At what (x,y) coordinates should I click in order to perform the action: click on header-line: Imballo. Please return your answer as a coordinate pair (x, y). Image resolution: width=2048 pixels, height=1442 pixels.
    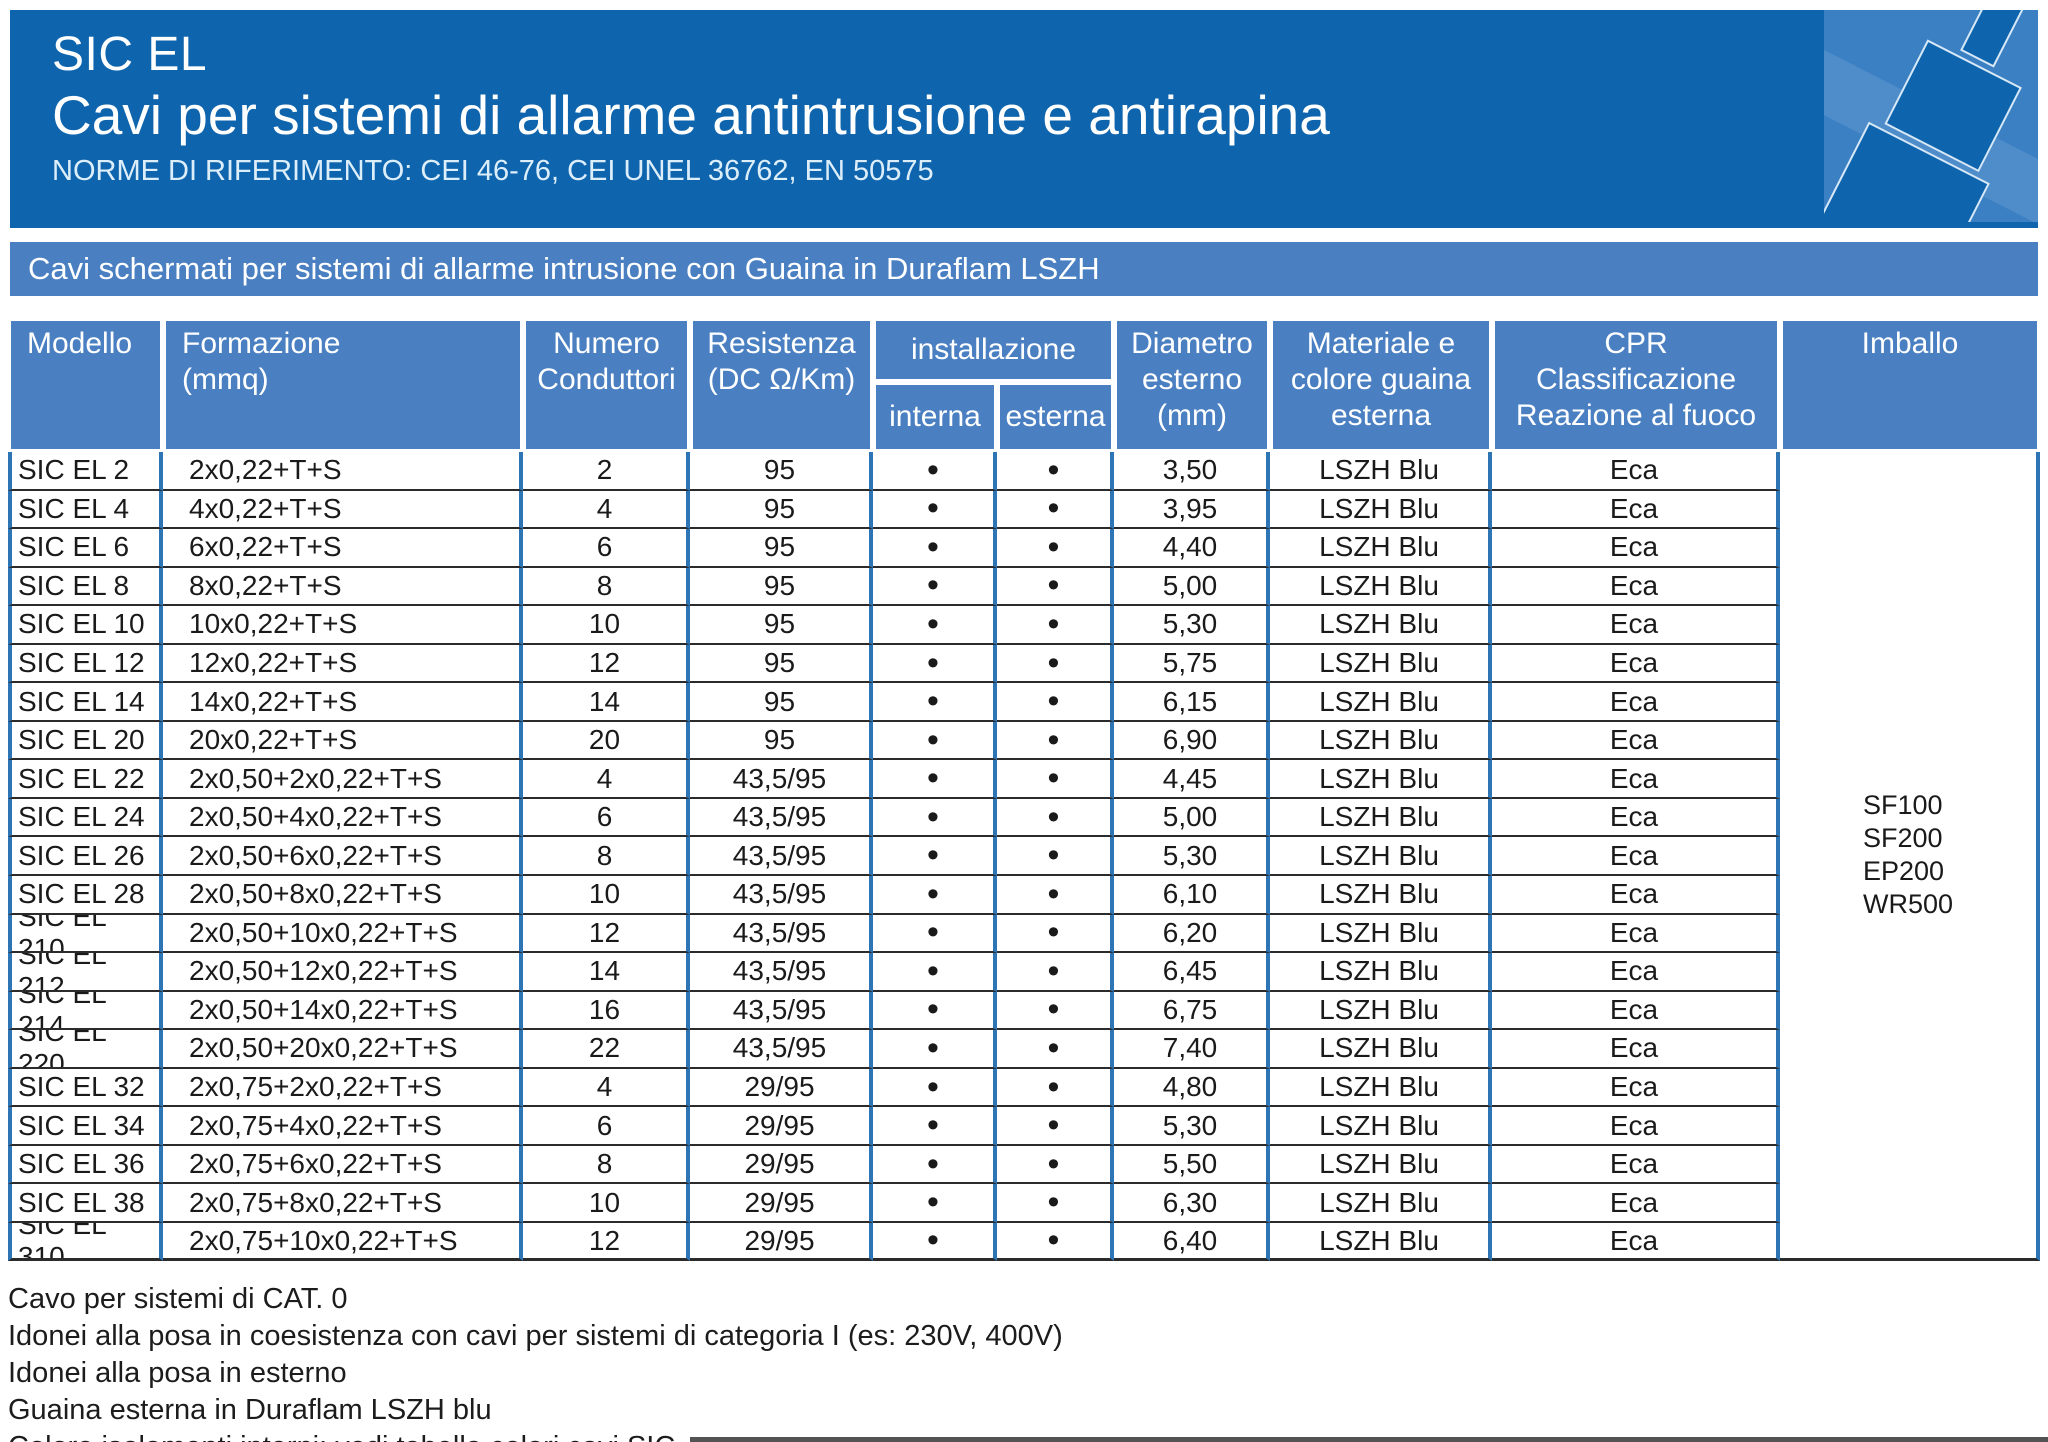
    Looking at the image, I should click on (1910, 343).